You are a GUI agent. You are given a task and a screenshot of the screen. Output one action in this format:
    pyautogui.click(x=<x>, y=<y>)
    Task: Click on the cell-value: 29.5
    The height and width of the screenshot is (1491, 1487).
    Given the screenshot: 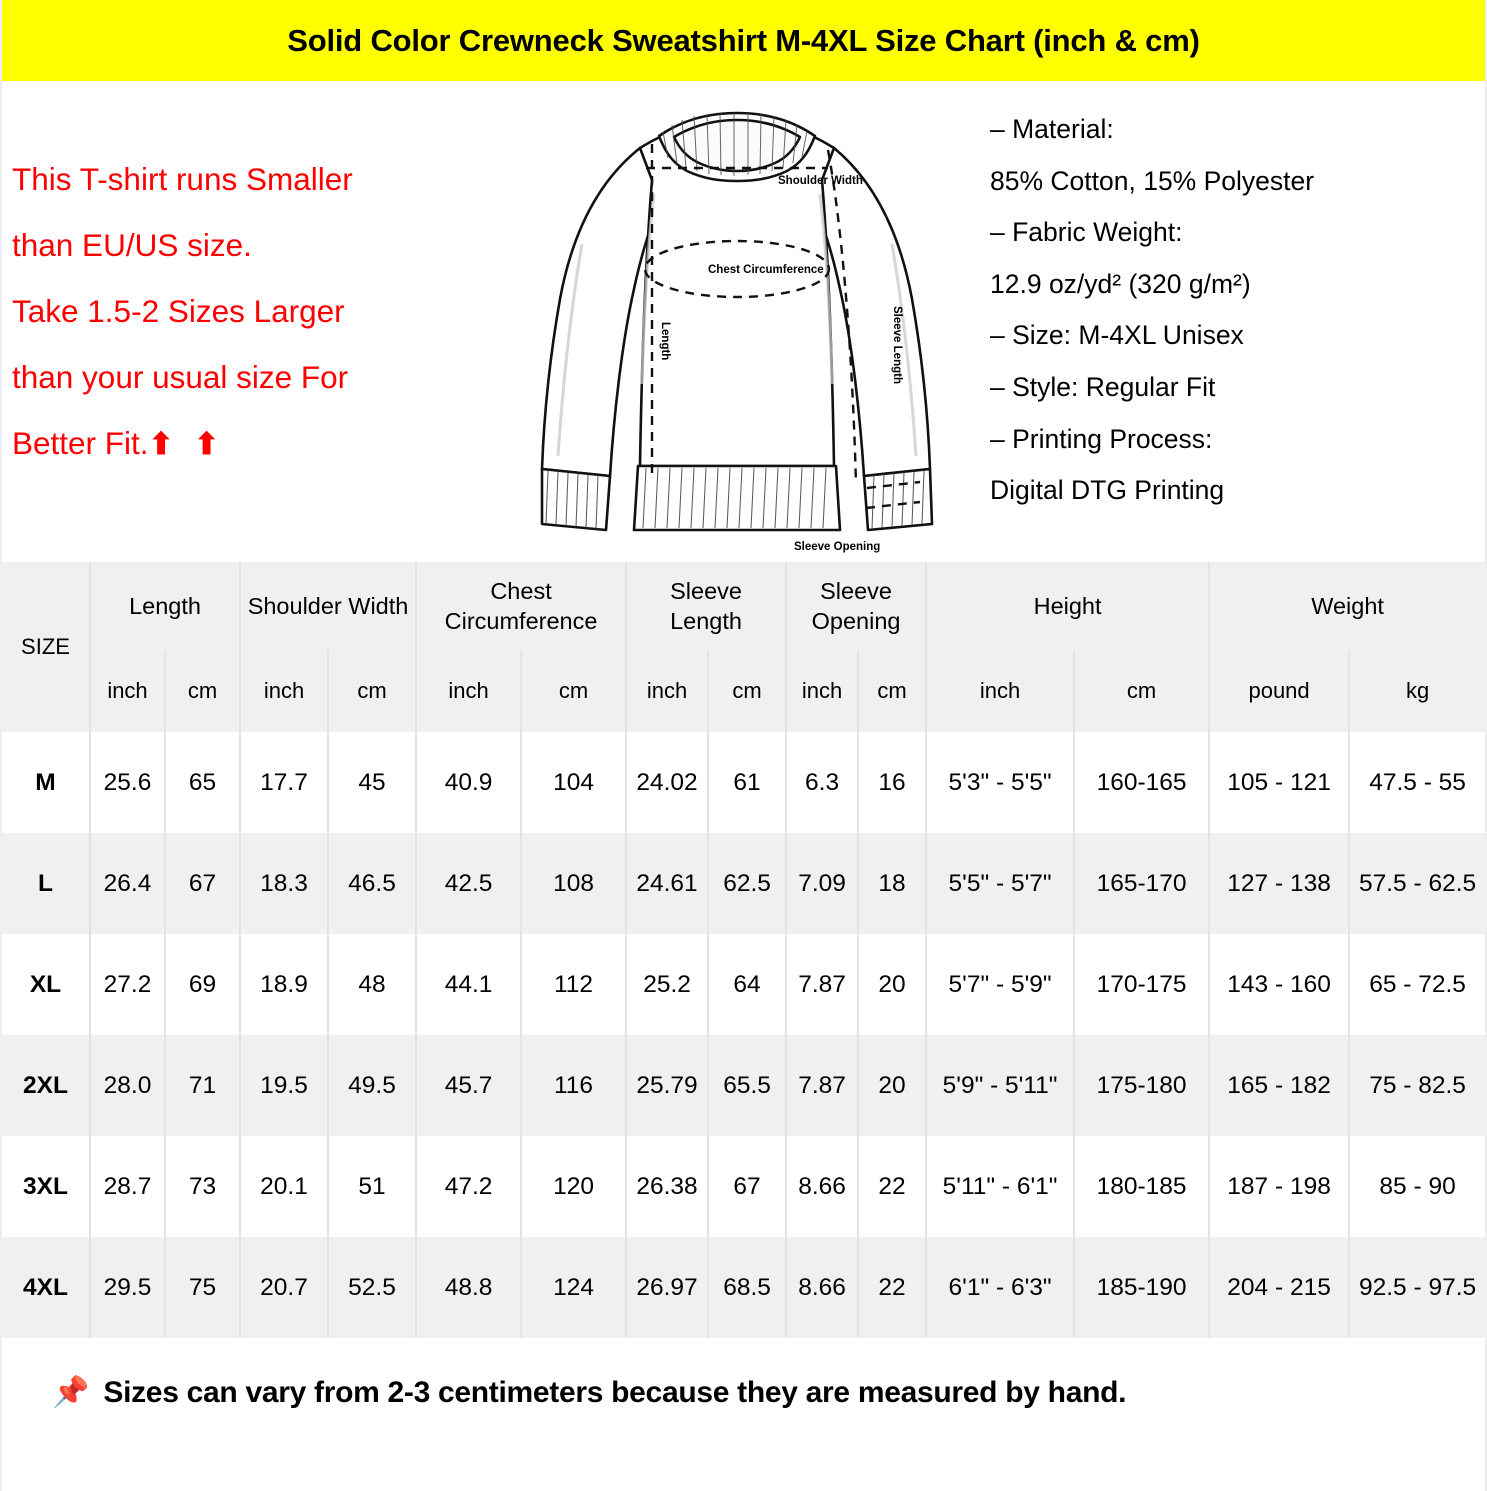 What is the action you would take?
    pyautogui.click(x=128, y=1287)
    